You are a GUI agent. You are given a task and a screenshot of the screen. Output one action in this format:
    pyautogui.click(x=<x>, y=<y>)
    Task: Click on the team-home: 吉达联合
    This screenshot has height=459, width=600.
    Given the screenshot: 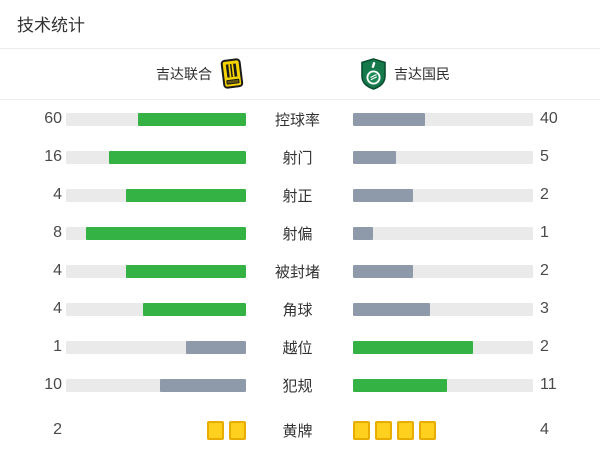 What is the action you would take?
    pyautogui.click(x=150, y=74)
    